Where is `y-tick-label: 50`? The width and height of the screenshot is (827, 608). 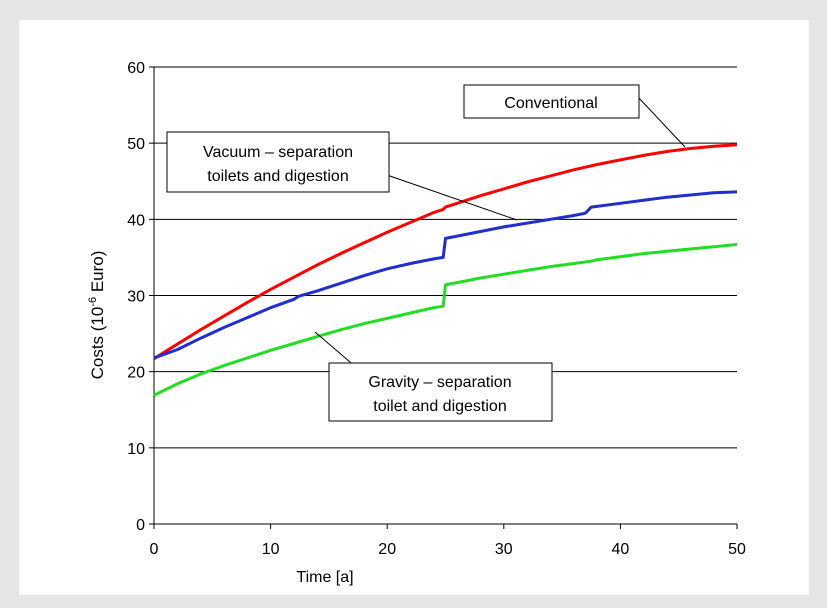
y-tick-label: 50 is located at coordinates (136, 144).